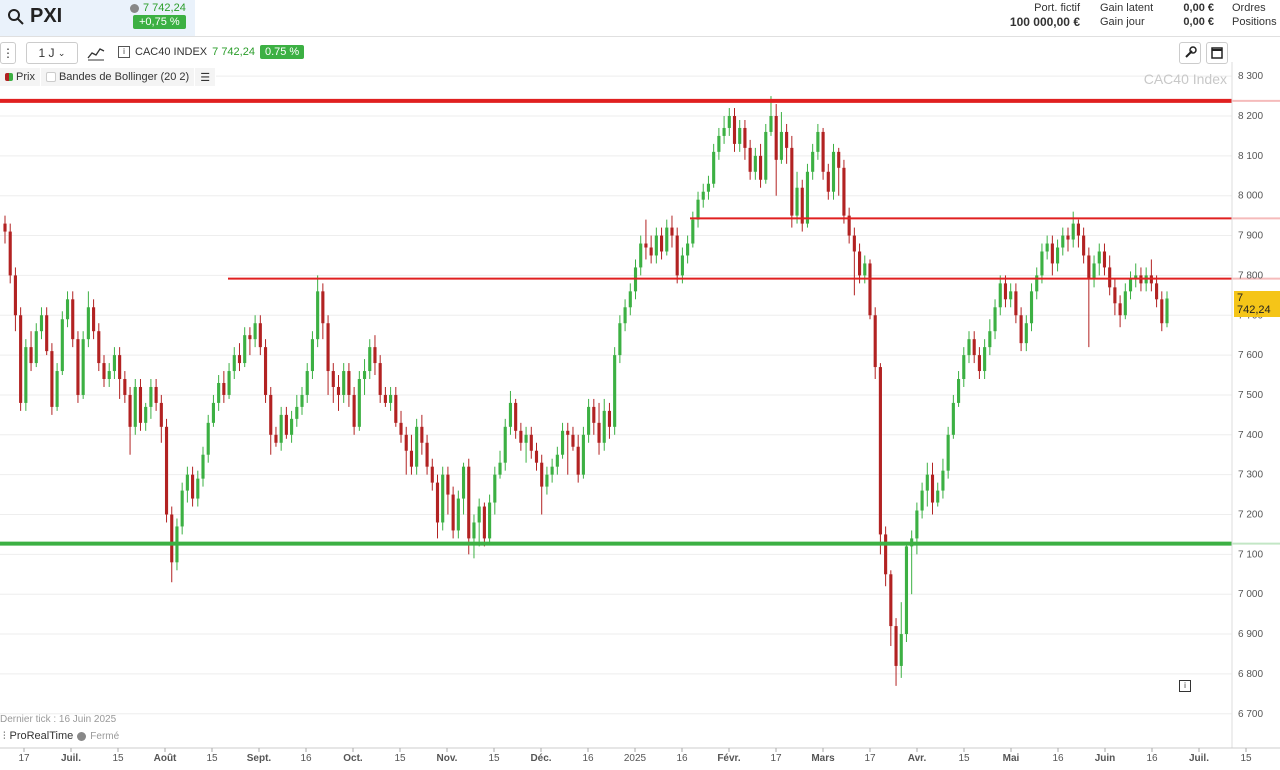  What do you see at coordinates (1185, 686) in the screenshot?
I see `chart-info-icon: i` at bounding box center [1185, 686].